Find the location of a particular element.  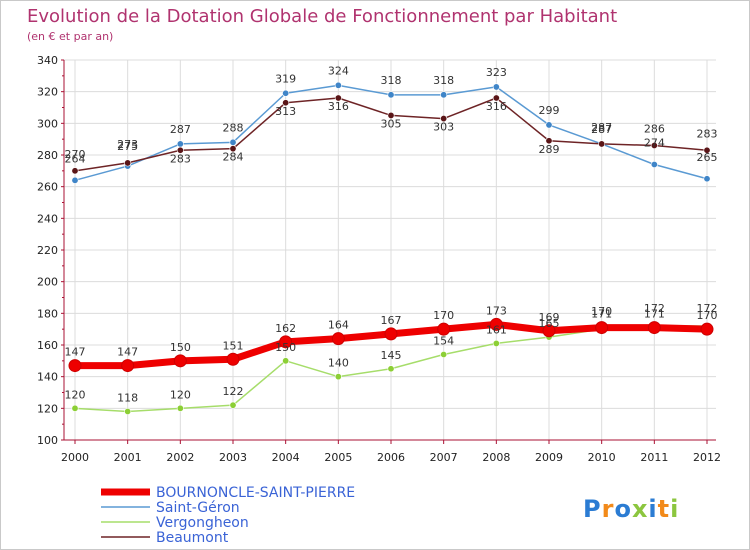

data-label: 265 is located at coordinates (707, 157).